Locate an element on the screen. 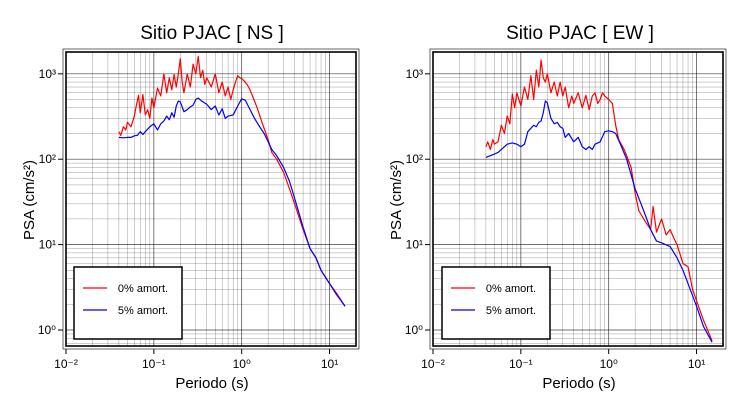  y-tick-labels-ns: 10⁰ 10¹ 10² 10³ is located at coordinates (47, 202).